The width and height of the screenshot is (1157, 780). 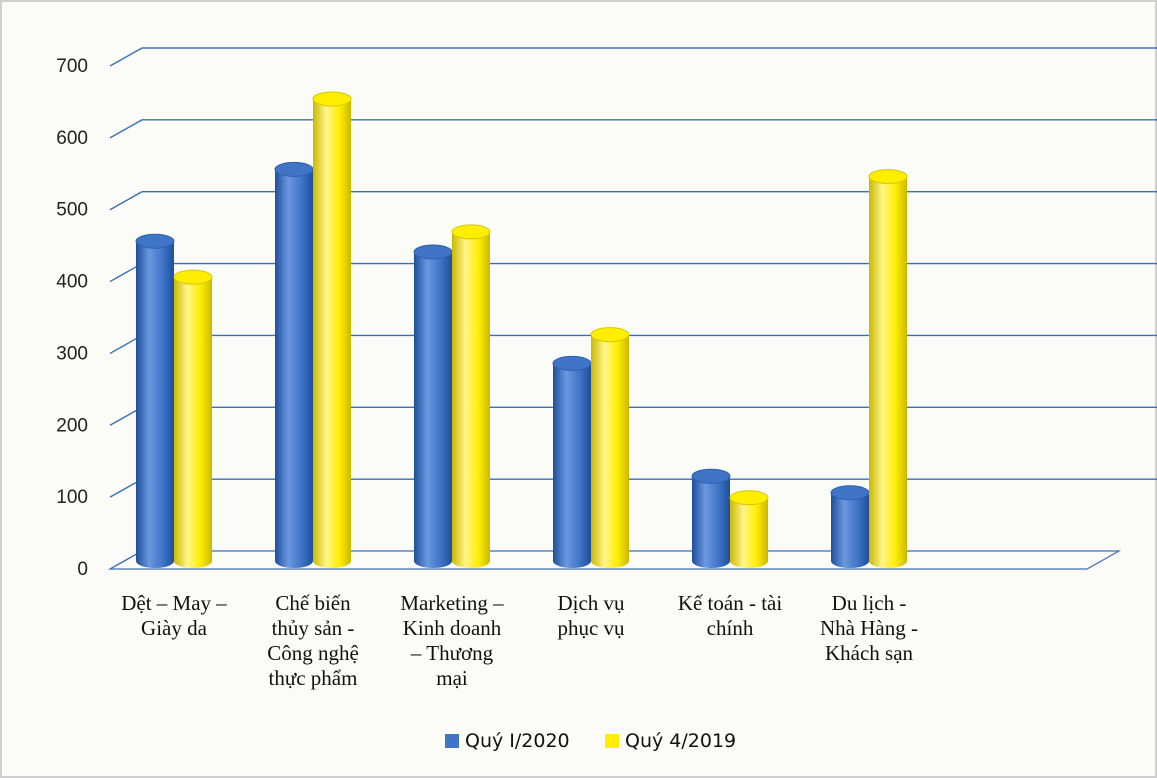 I want to click on chart-floor, so click(x=614, y=560).